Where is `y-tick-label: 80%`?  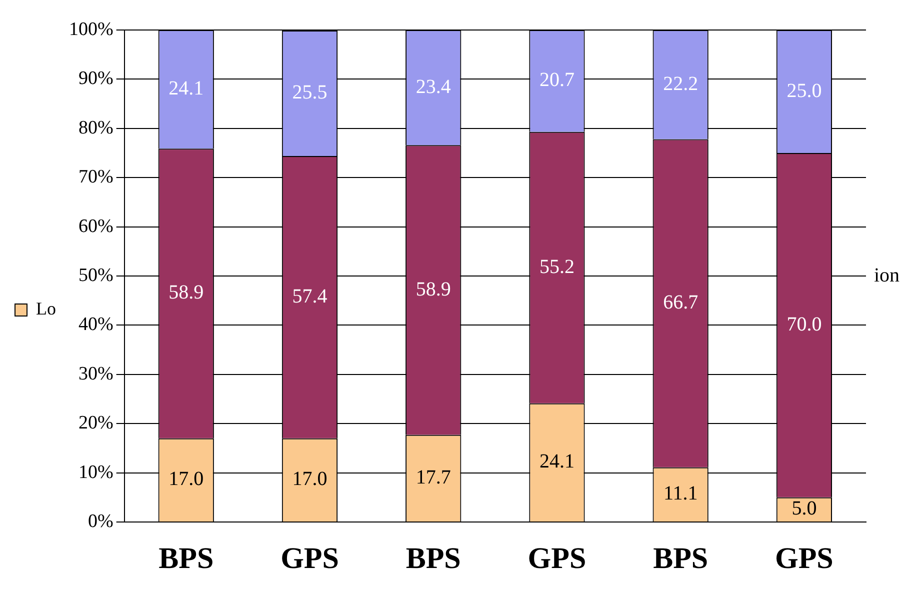
y-tick-label: 80% is located at coordinates (96, 127).